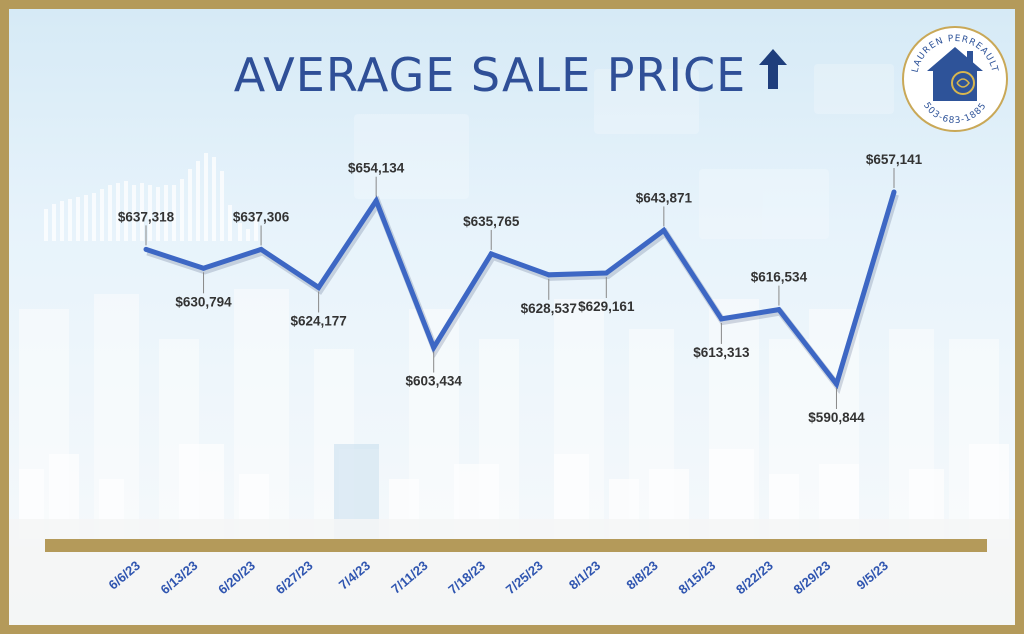  Describe the element at coordinates (696, 577) in the screenshot. I see `x-tick-label: 8/15/23` at that location.